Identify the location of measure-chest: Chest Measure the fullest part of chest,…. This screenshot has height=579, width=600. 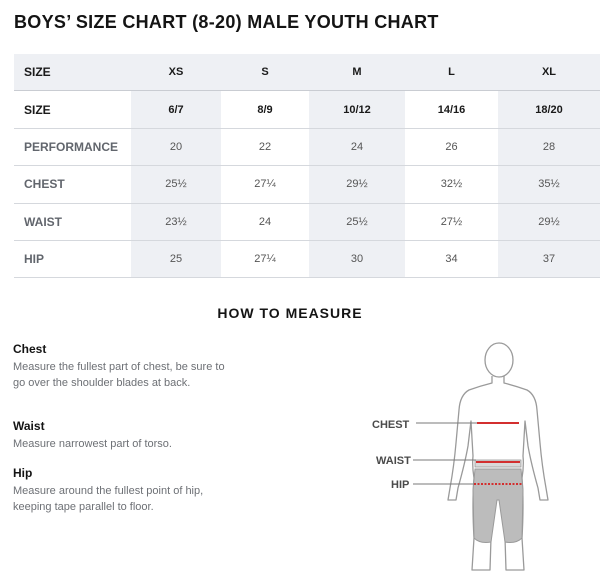
(123, 366).